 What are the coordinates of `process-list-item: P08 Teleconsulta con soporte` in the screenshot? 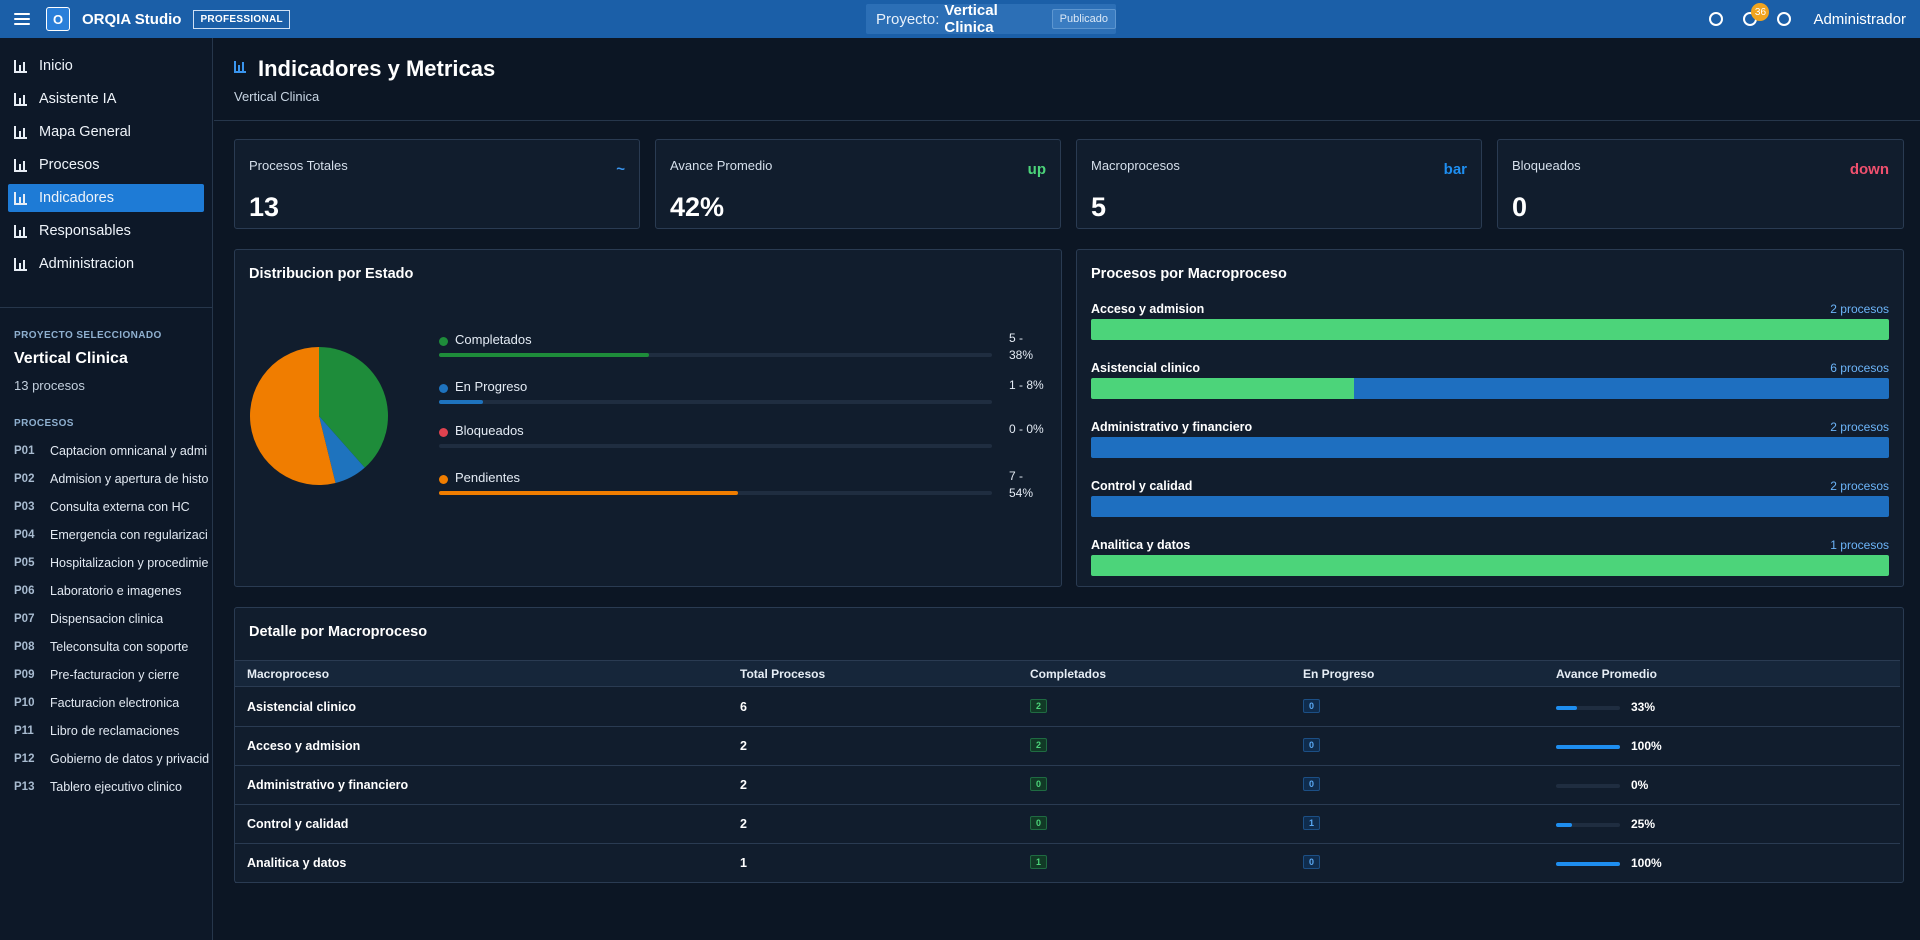 It's located at (106, 647).